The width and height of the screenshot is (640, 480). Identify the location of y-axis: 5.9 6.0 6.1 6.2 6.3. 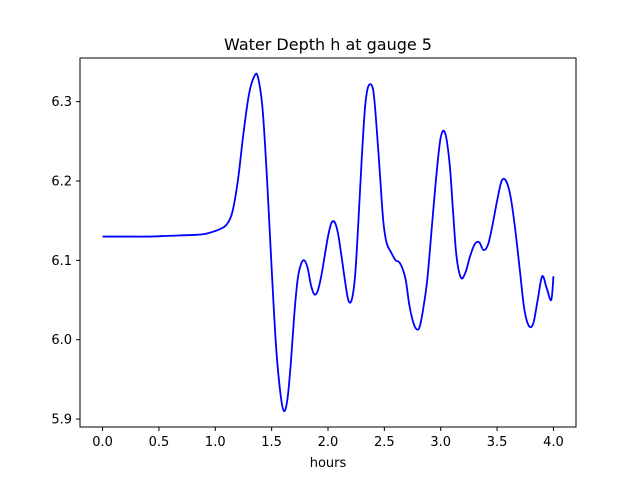
(65, 261).